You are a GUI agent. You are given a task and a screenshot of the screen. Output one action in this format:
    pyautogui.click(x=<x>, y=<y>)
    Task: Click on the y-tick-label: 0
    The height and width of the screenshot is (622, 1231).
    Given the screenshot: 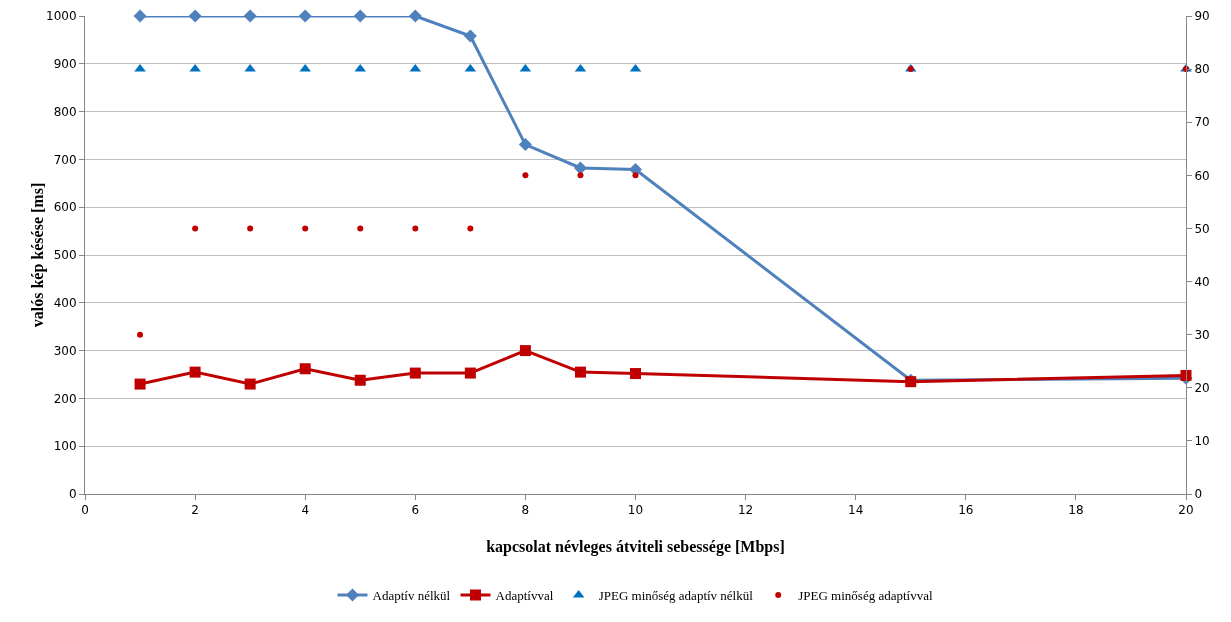 What is the action you would take?
    pyautogui.click(x=72, y=494)
    